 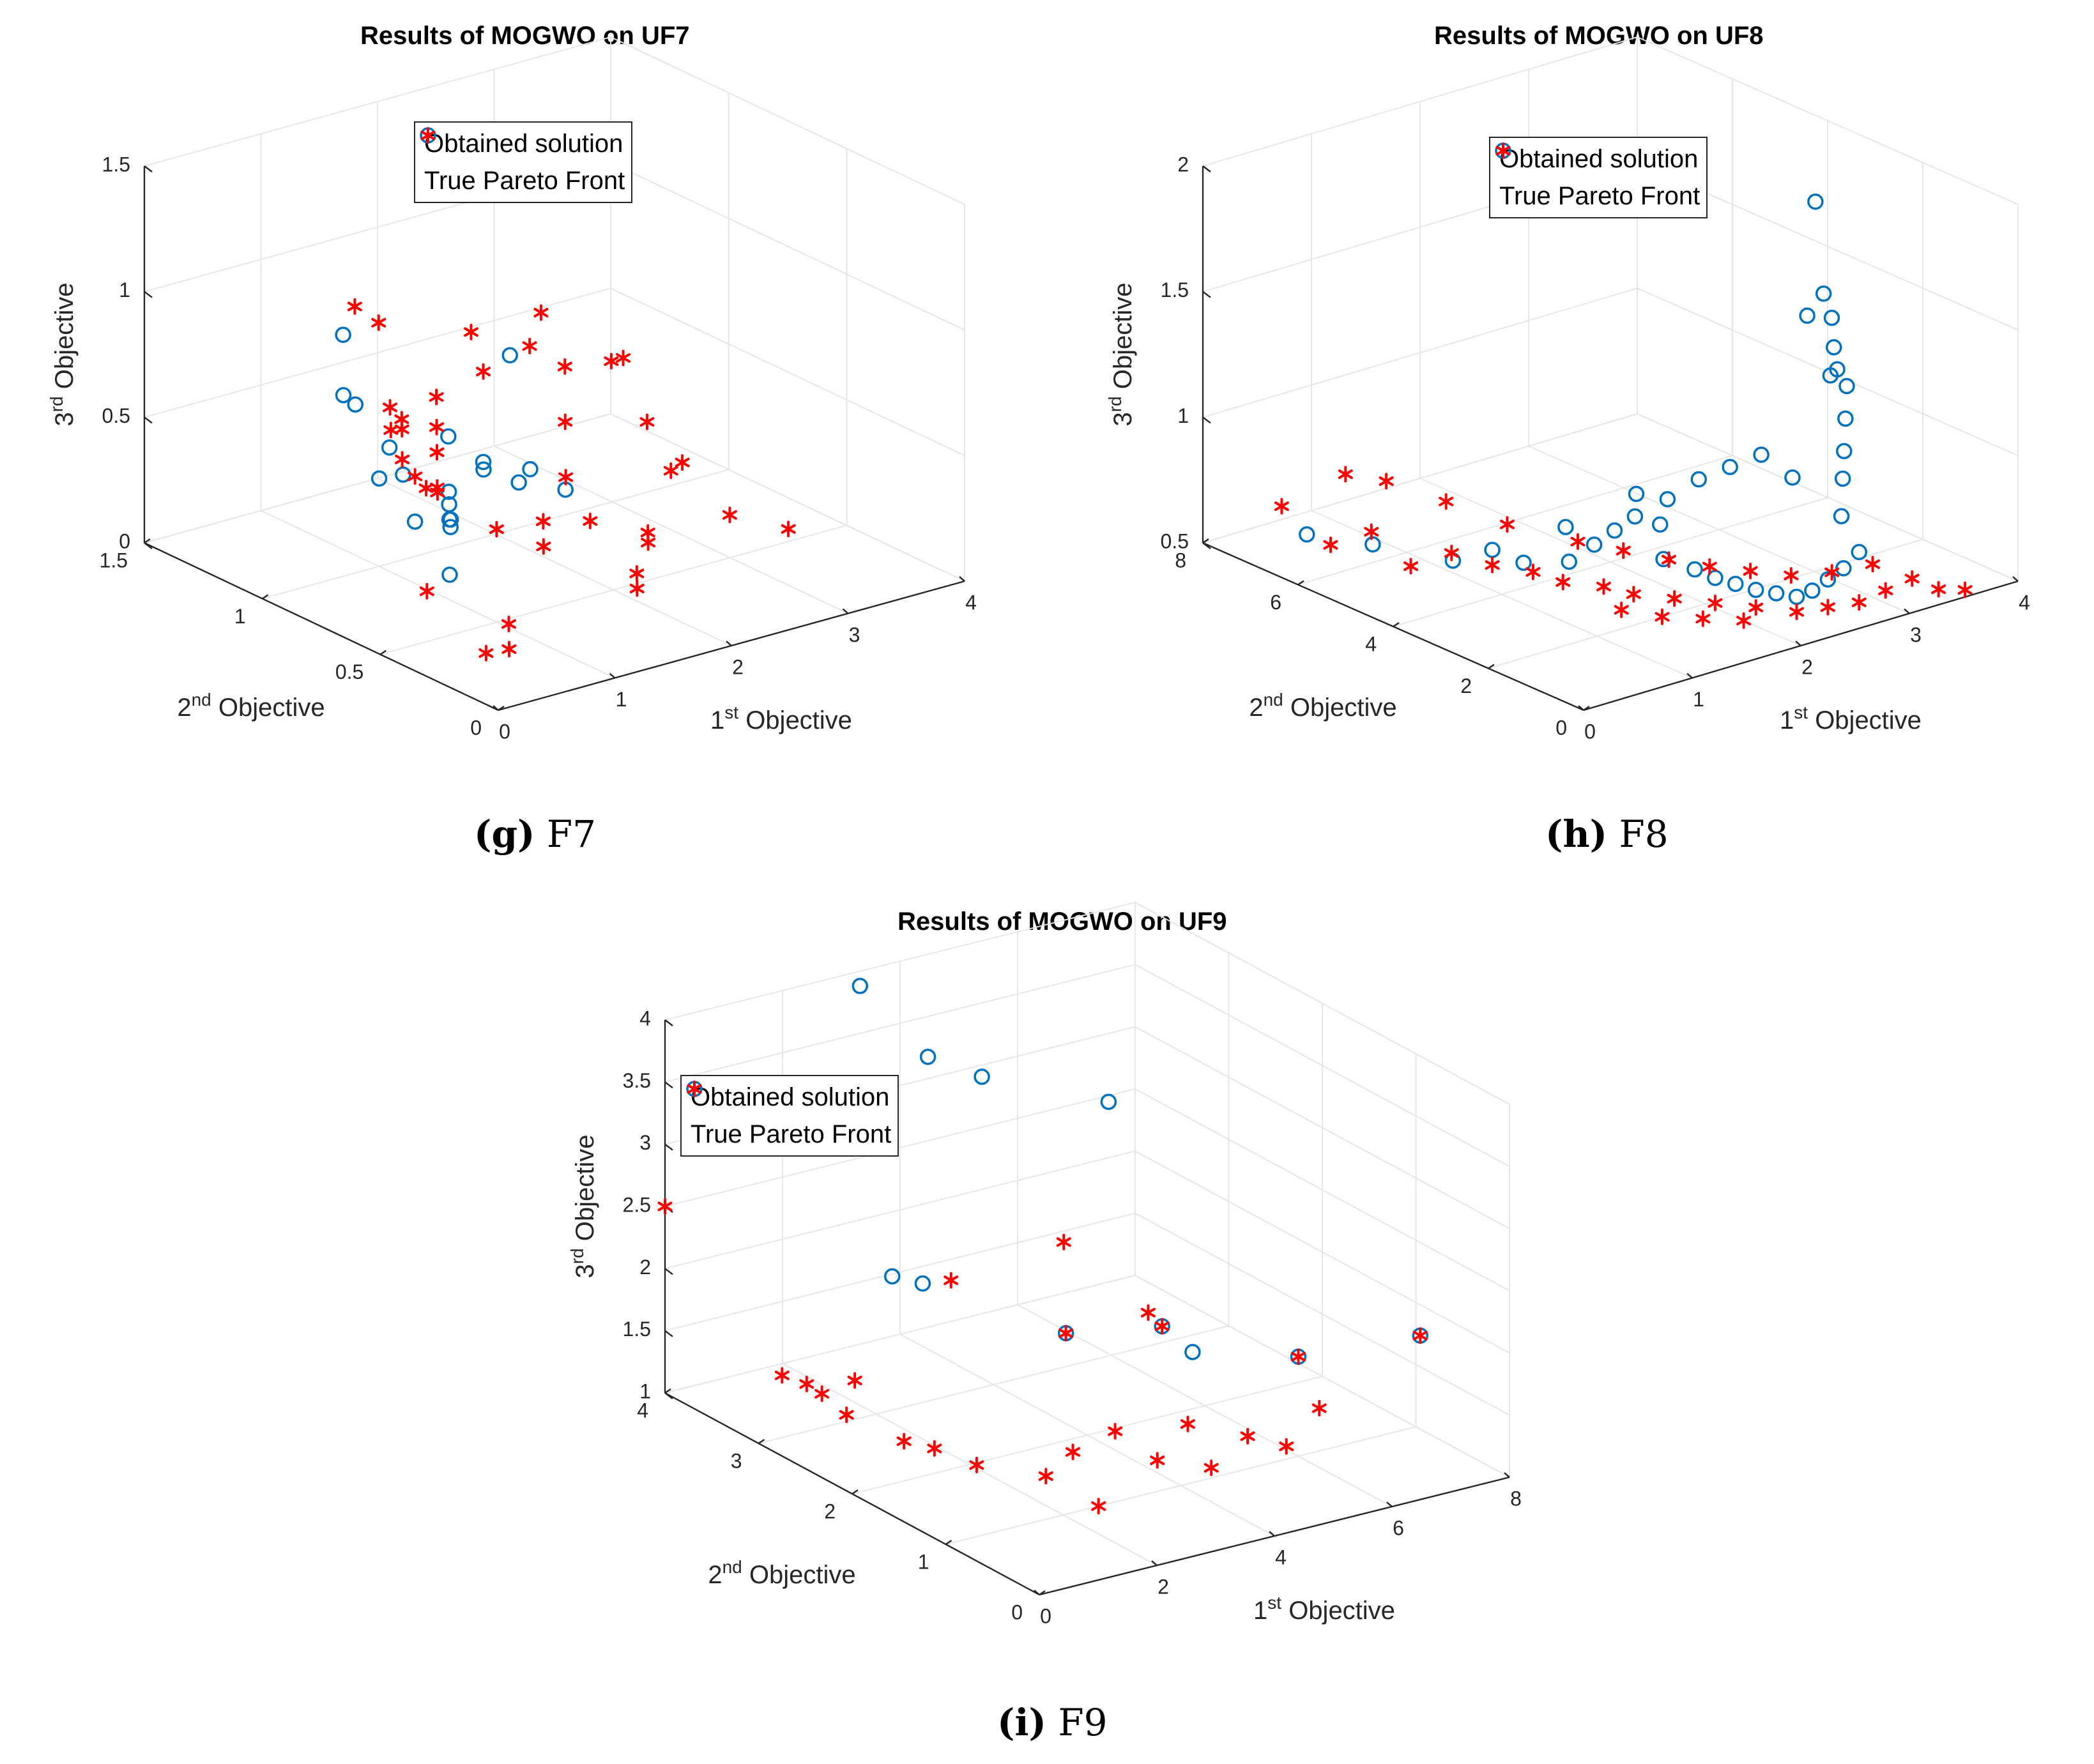 I want to click on z-tick-label: 3.5, so click(x=637, y=1080).